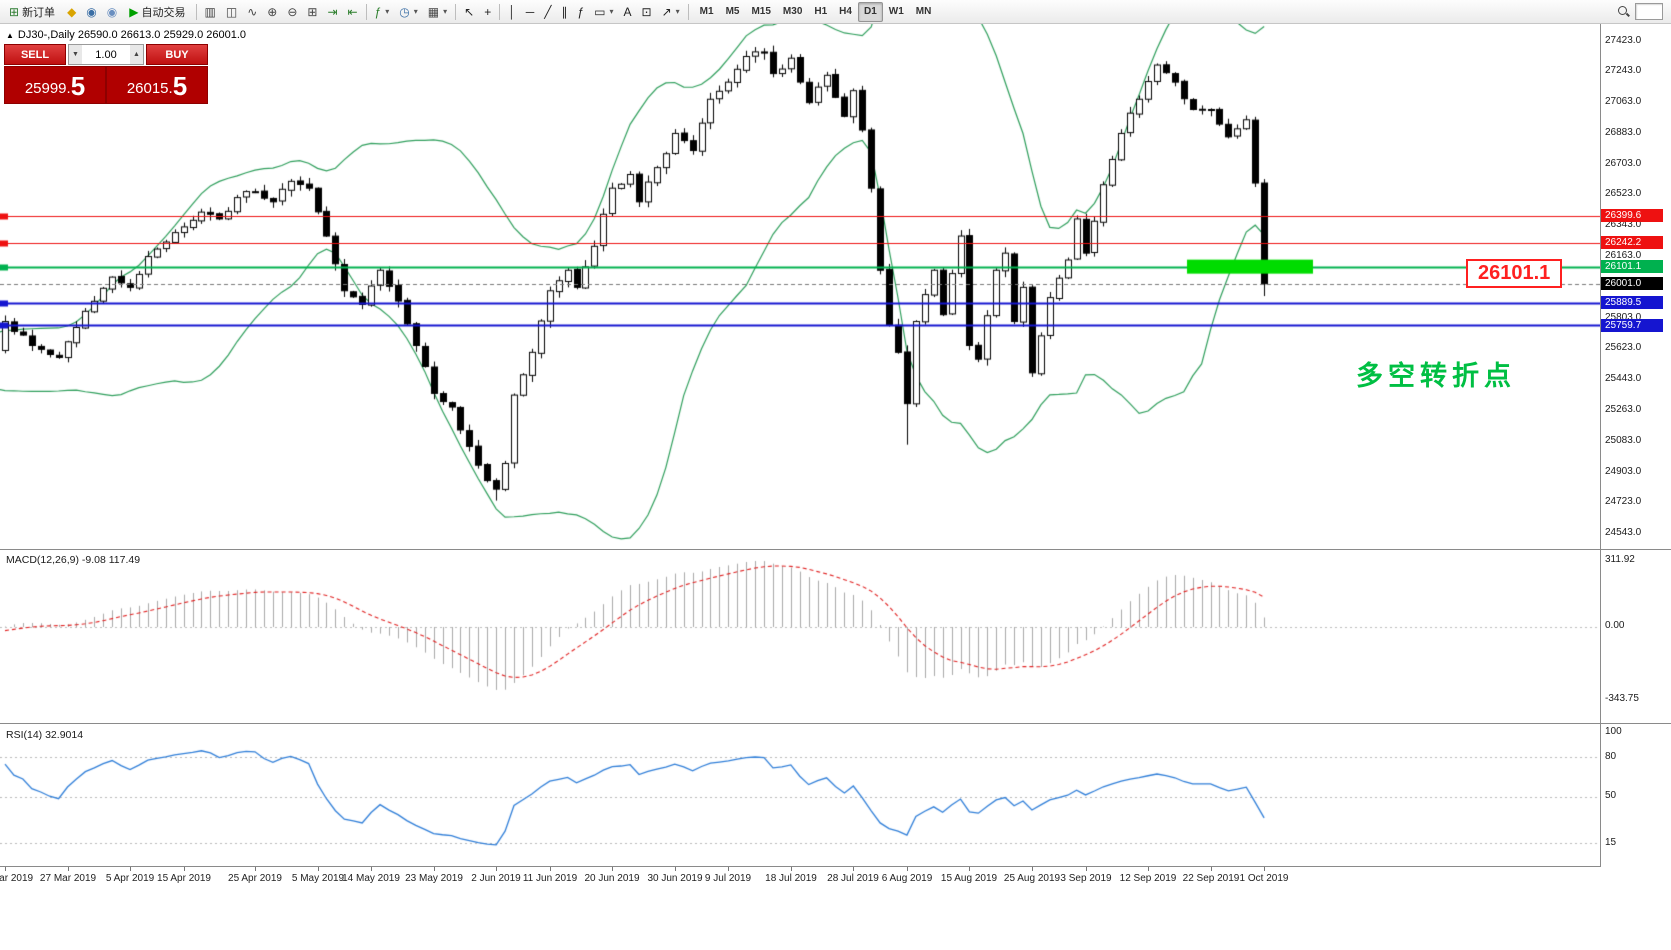  What do you see at coordinates (1086, 878) in the screenshot?
I see `date-label: 3 Sep 2019` at bounding box center [1086, 878].